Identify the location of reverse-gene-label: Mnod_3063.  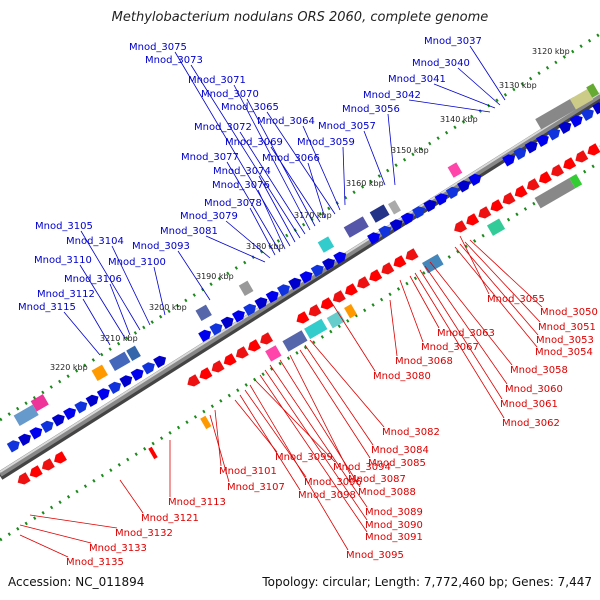
(466, 333).